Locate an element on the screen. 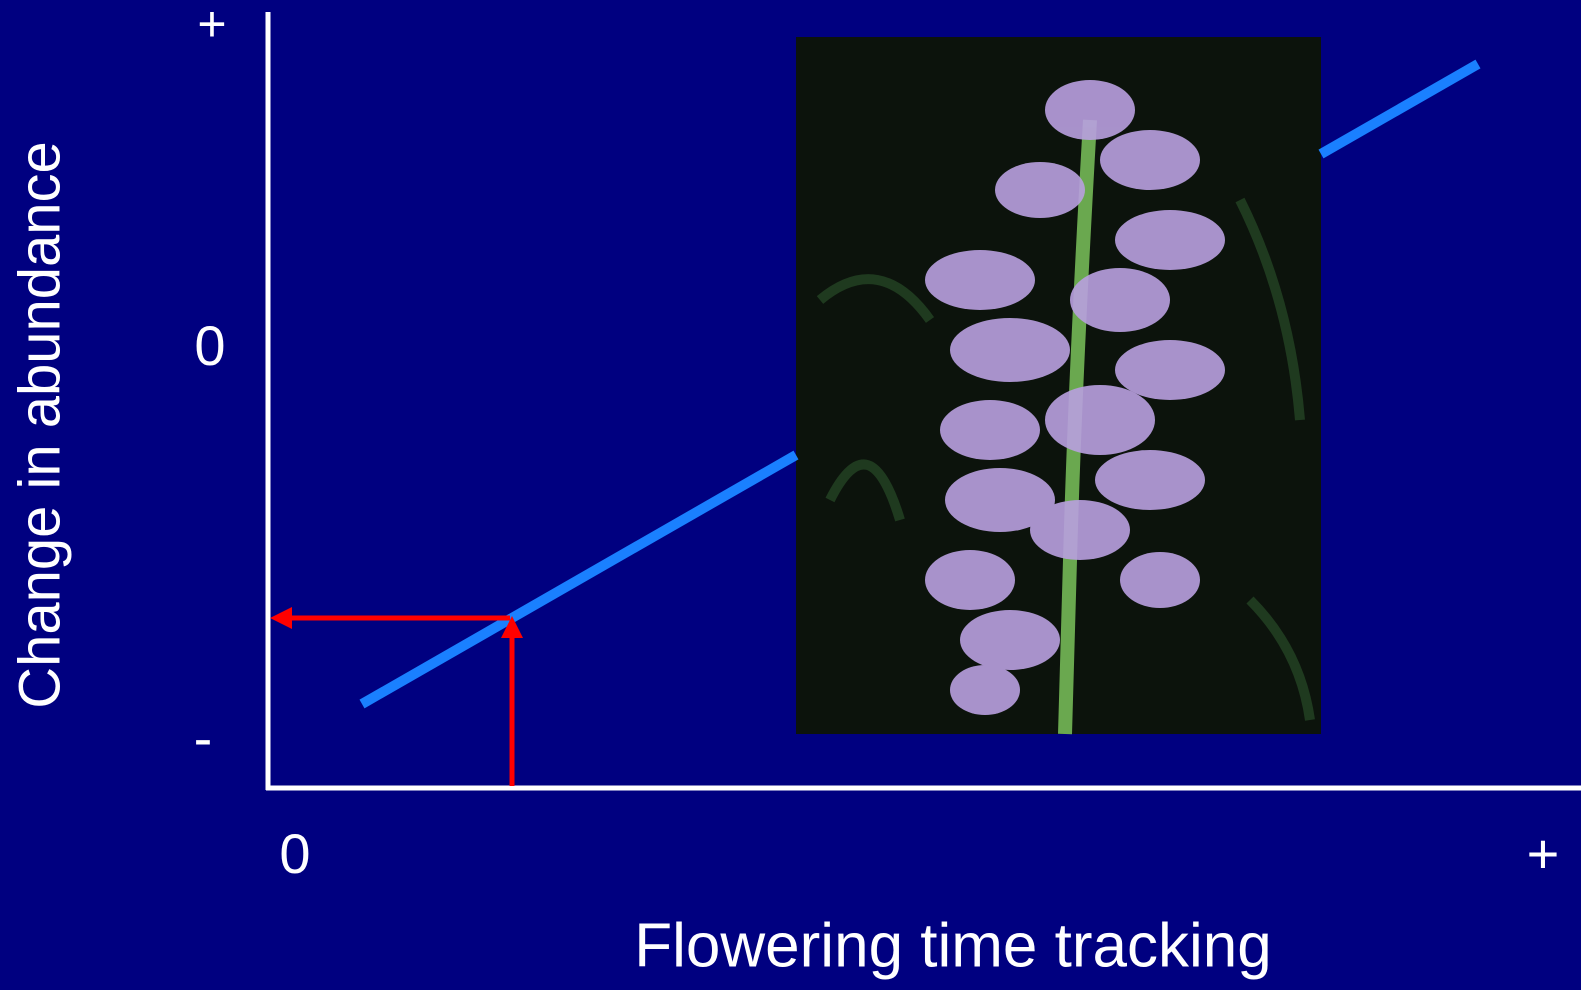  x-axis-label: Flowering time tracking is located at coordinates (952, 945).